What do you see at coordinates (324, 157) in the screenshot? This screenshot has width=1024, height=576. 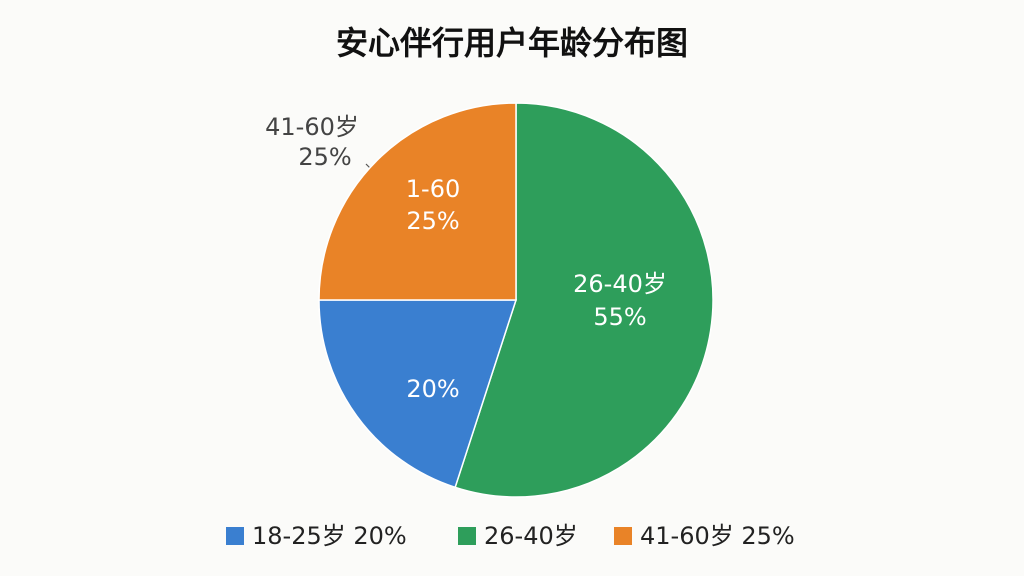 I see `outside-value-label: 25%` at bounding box center [324, 157].